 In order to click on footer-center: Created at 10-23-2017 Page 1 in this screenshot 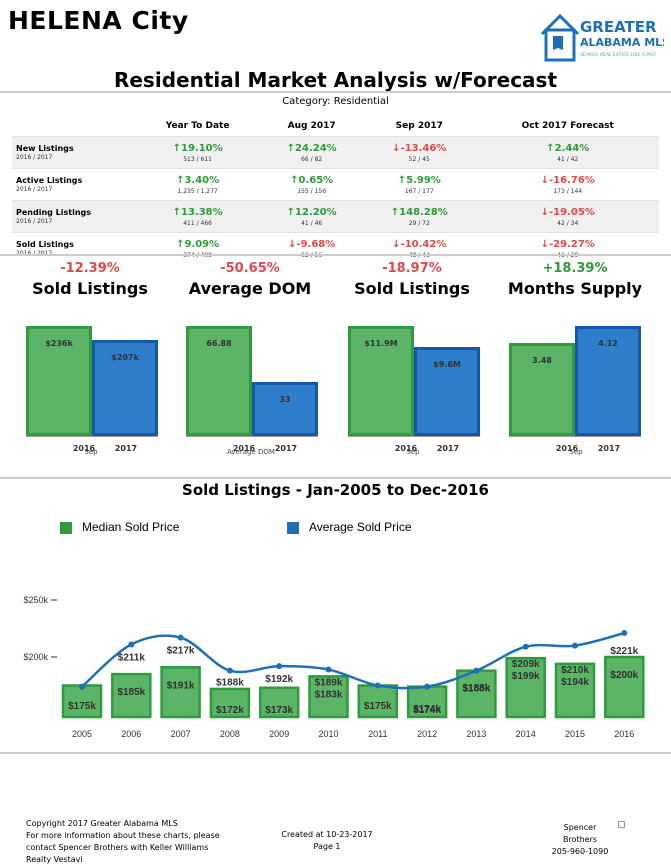, I will do `click(327, 841)`.